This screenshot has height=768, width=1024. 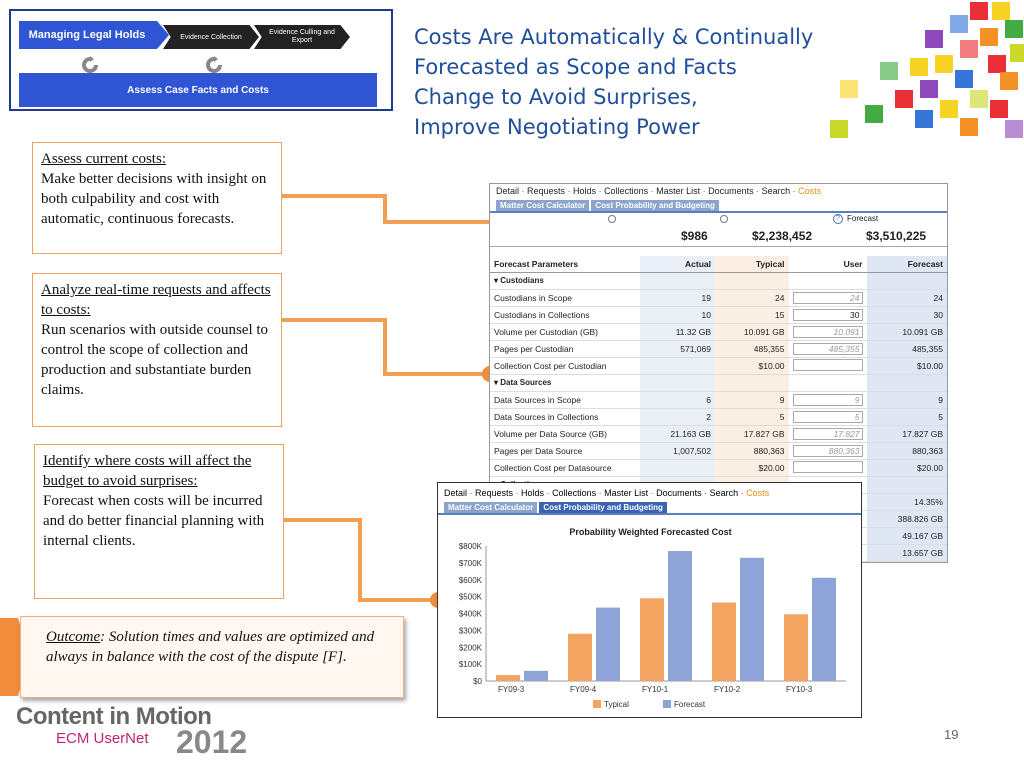 I want to click on user-value-input: 24, so click(x=827, y=297).